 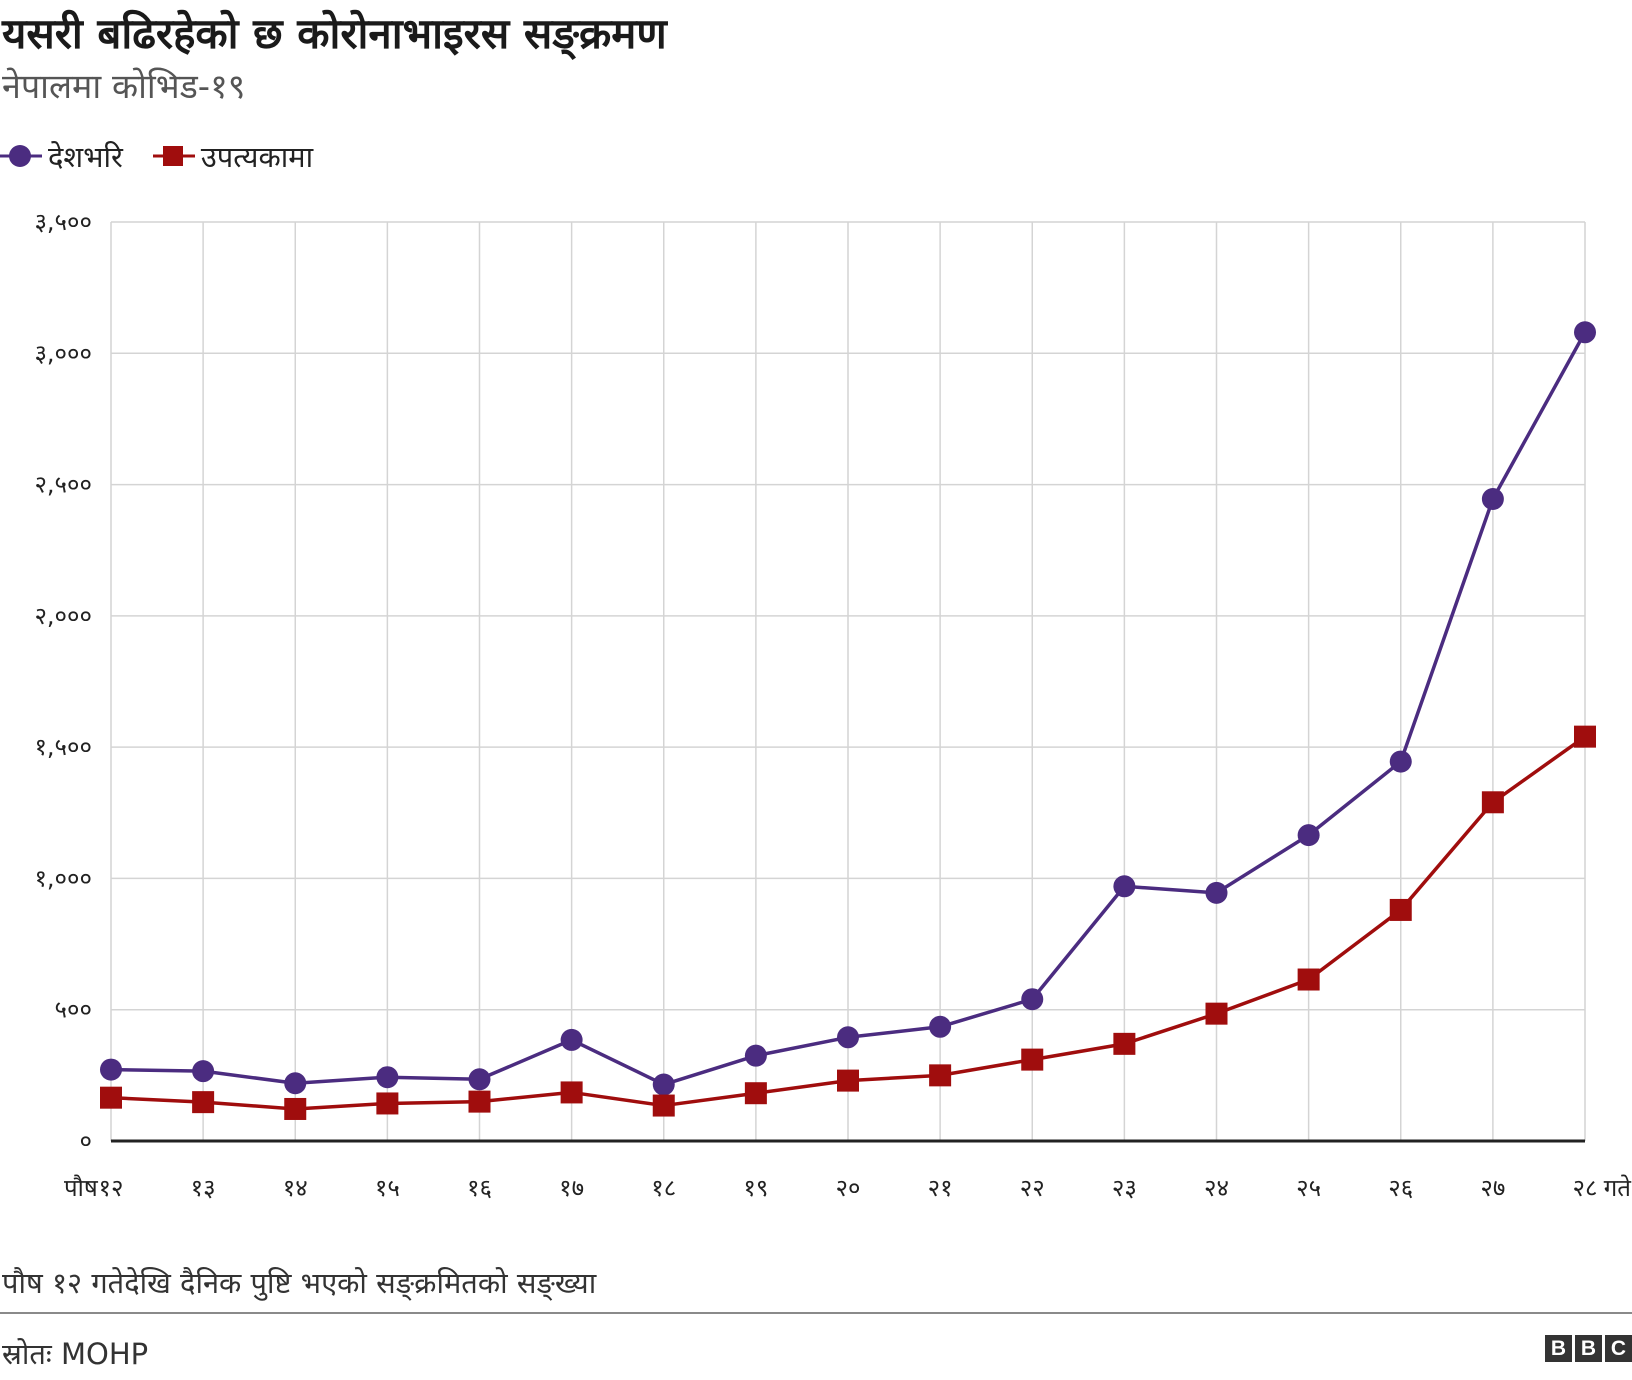 I want to click on x-axis-suffix: गते, so click(x=1618, y=1188).